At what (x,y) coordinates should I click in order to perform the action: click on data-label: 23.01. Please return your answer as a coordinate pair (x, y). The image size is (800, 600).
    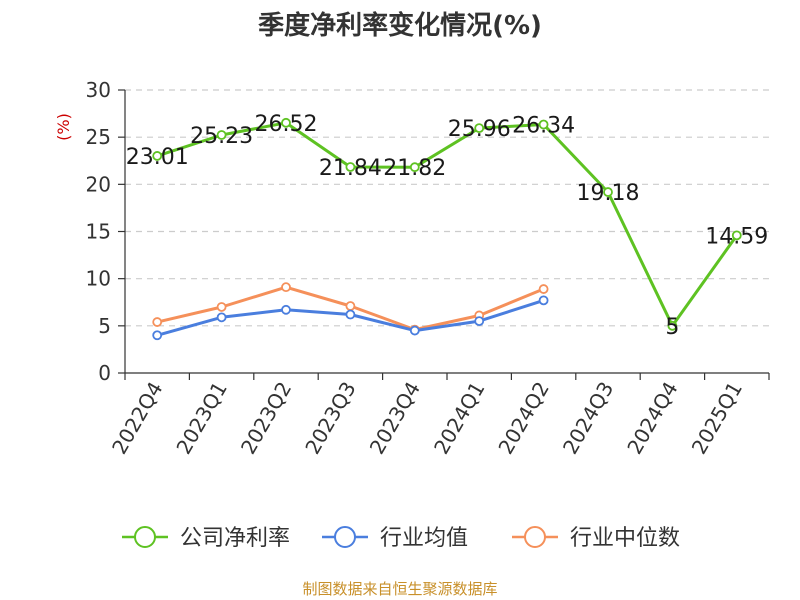
    Looking at the image, I should click on (157, 157).